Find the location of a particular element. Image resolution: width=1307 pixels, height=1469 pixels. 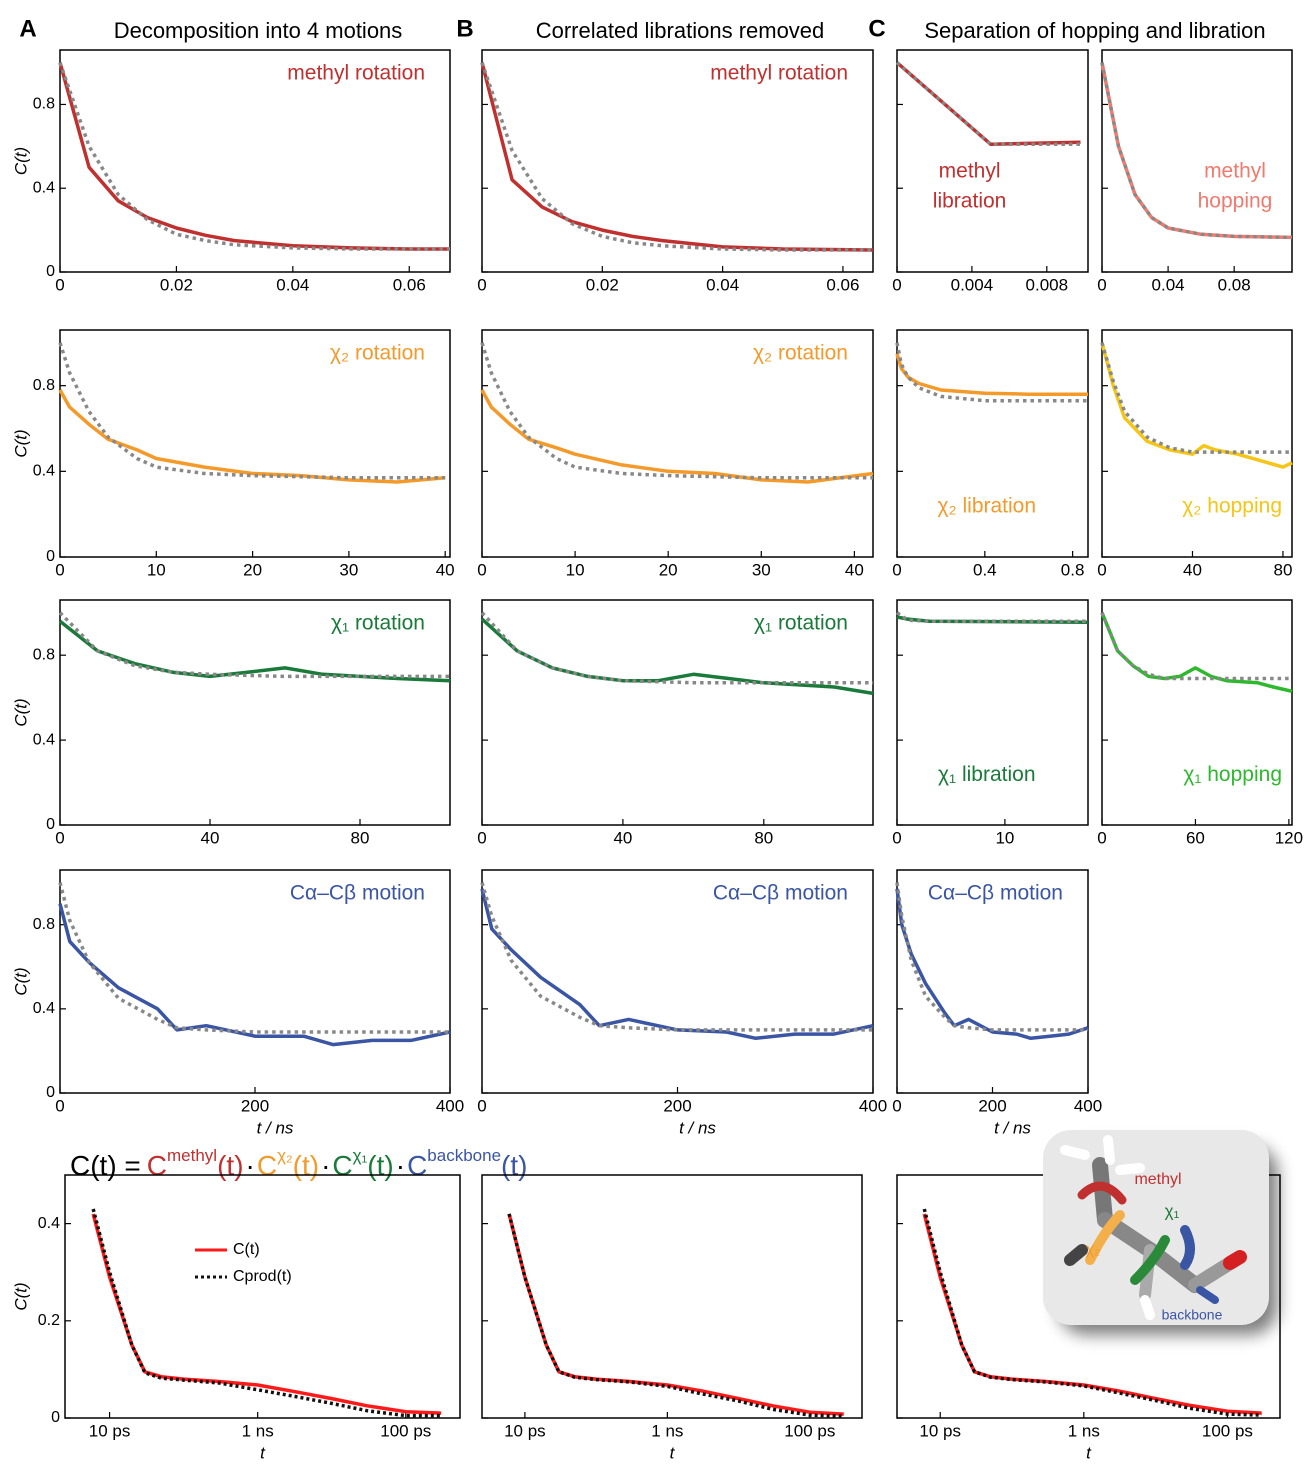

x-tick-label: 400 is located at coordinates (873, 1105).